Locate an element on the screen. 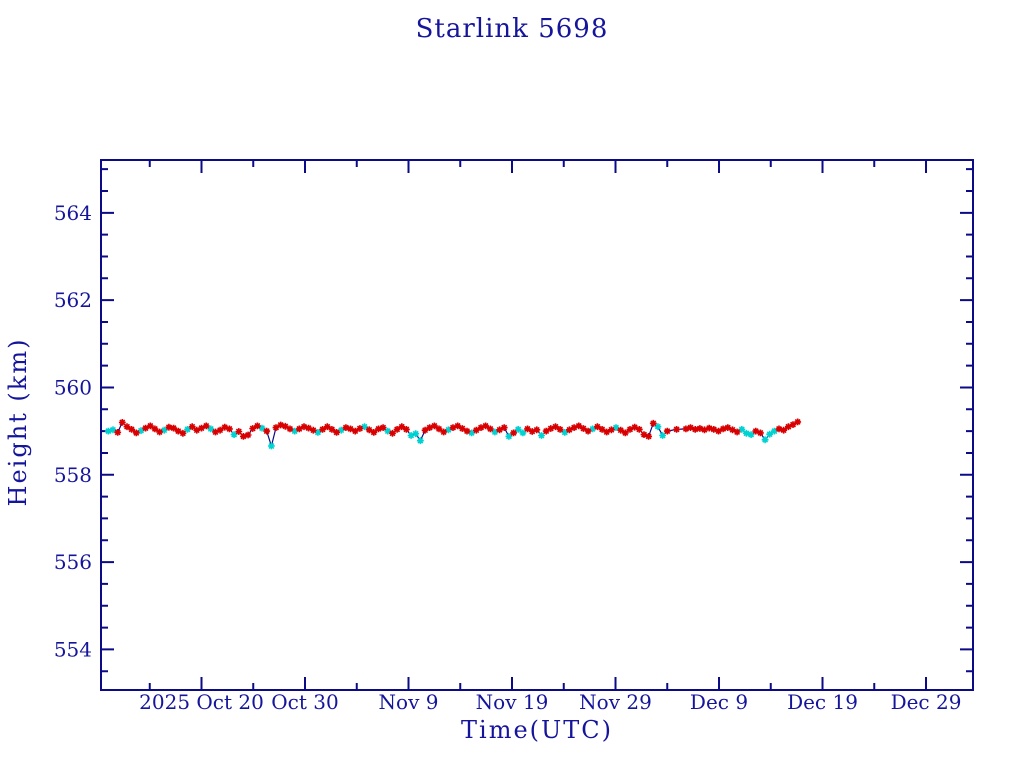 The width and height of the screenshot is (1024, 768). y-tick-label: 560 is located at coordinates (73, 387).